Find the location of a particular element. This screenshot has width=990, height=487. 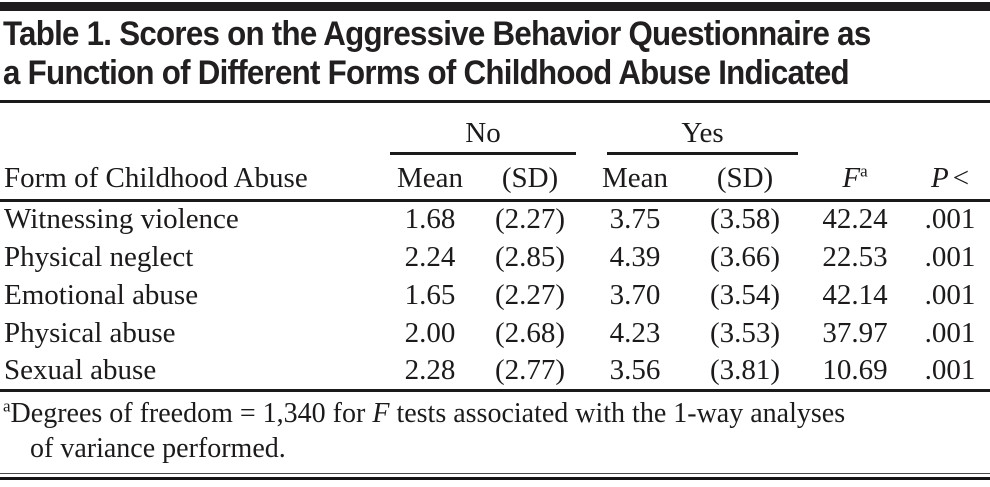

cell-f-value: 42.14 is located at coordinates (855, 294).